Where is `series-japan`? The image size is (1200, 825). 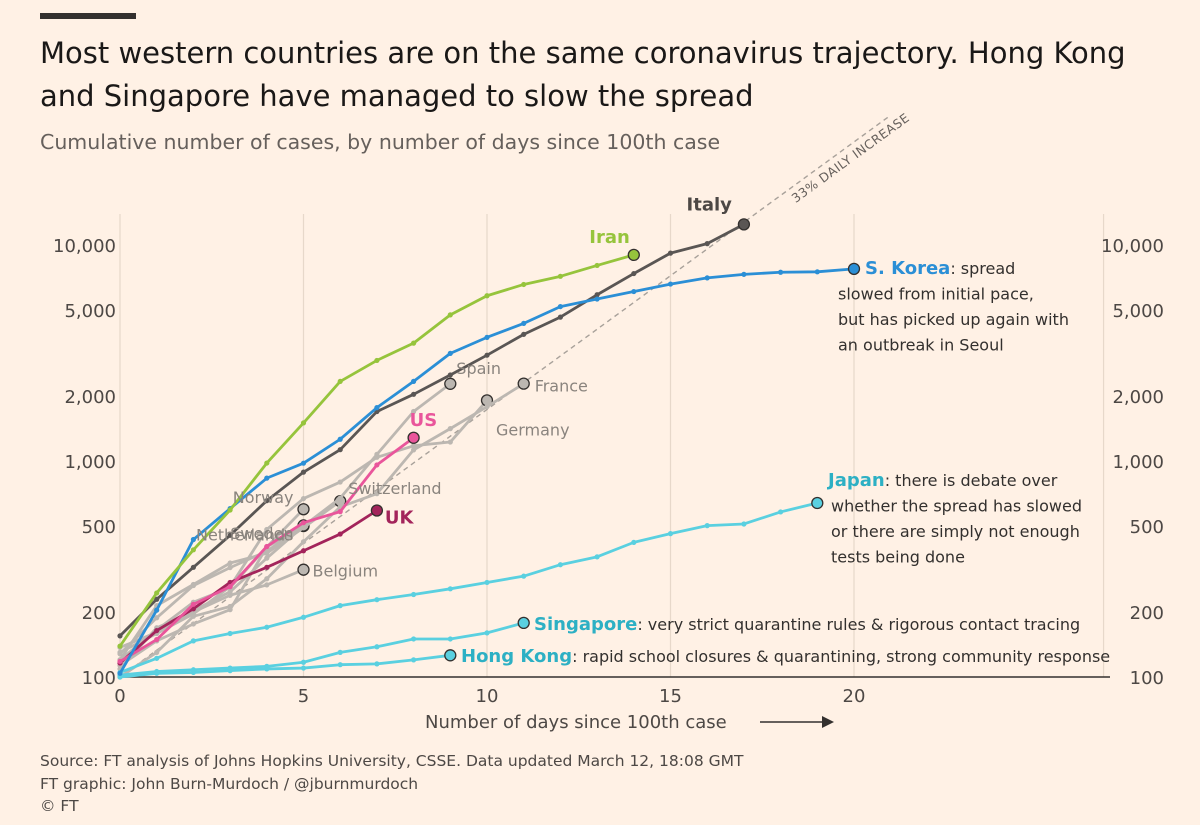 series-japan is located at coordinates (470, 586).